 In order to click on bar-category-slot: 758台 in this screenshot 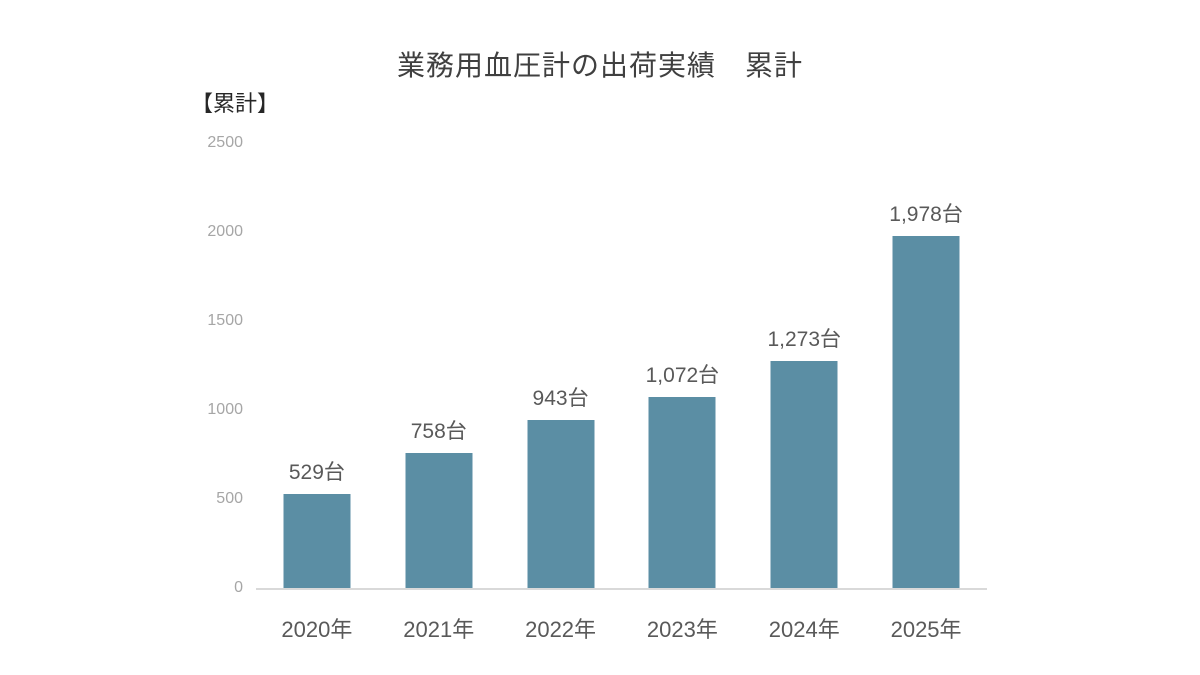, I will do `click(439, 365)`.